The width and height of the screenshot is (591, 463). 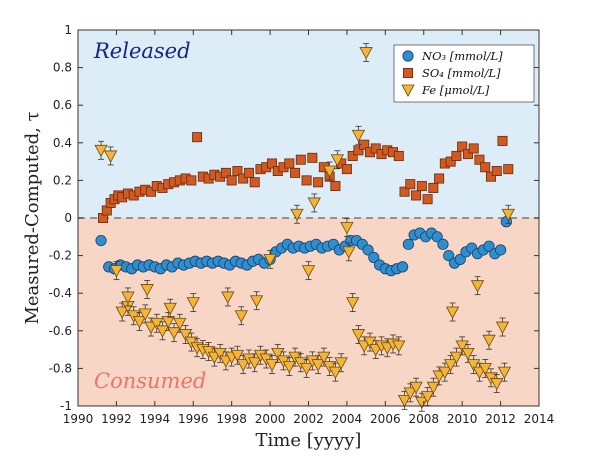 What do you see at coordinates (78, 419) in the screenshot?
I see `x-tick-label: 1990` at bounding box center [78, 419].